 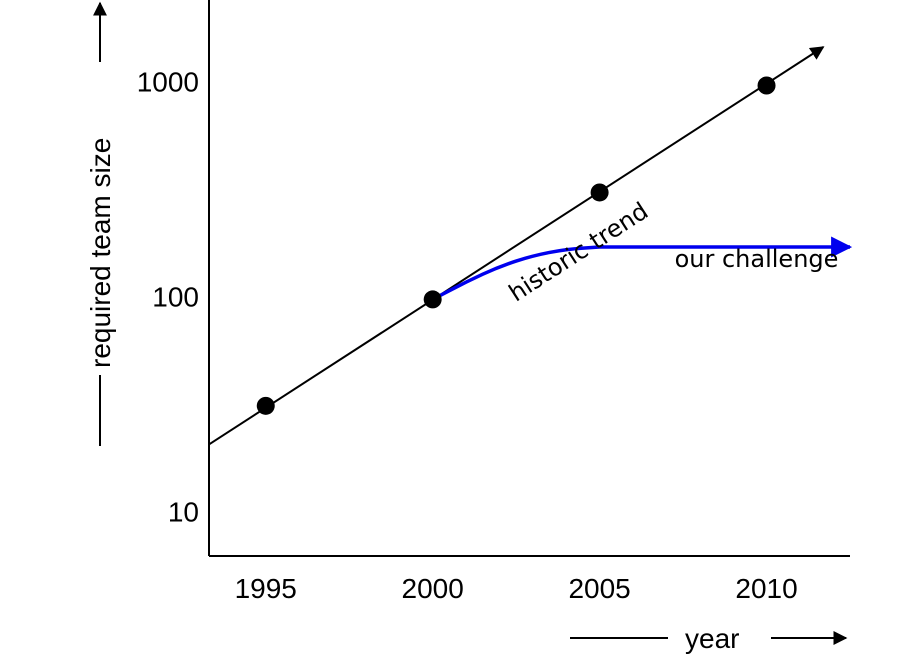 What do you see at coordinates (757, 259) in the screenshot?
I see `our-challenge-label: our challenge` at bounding box center [757, 259].